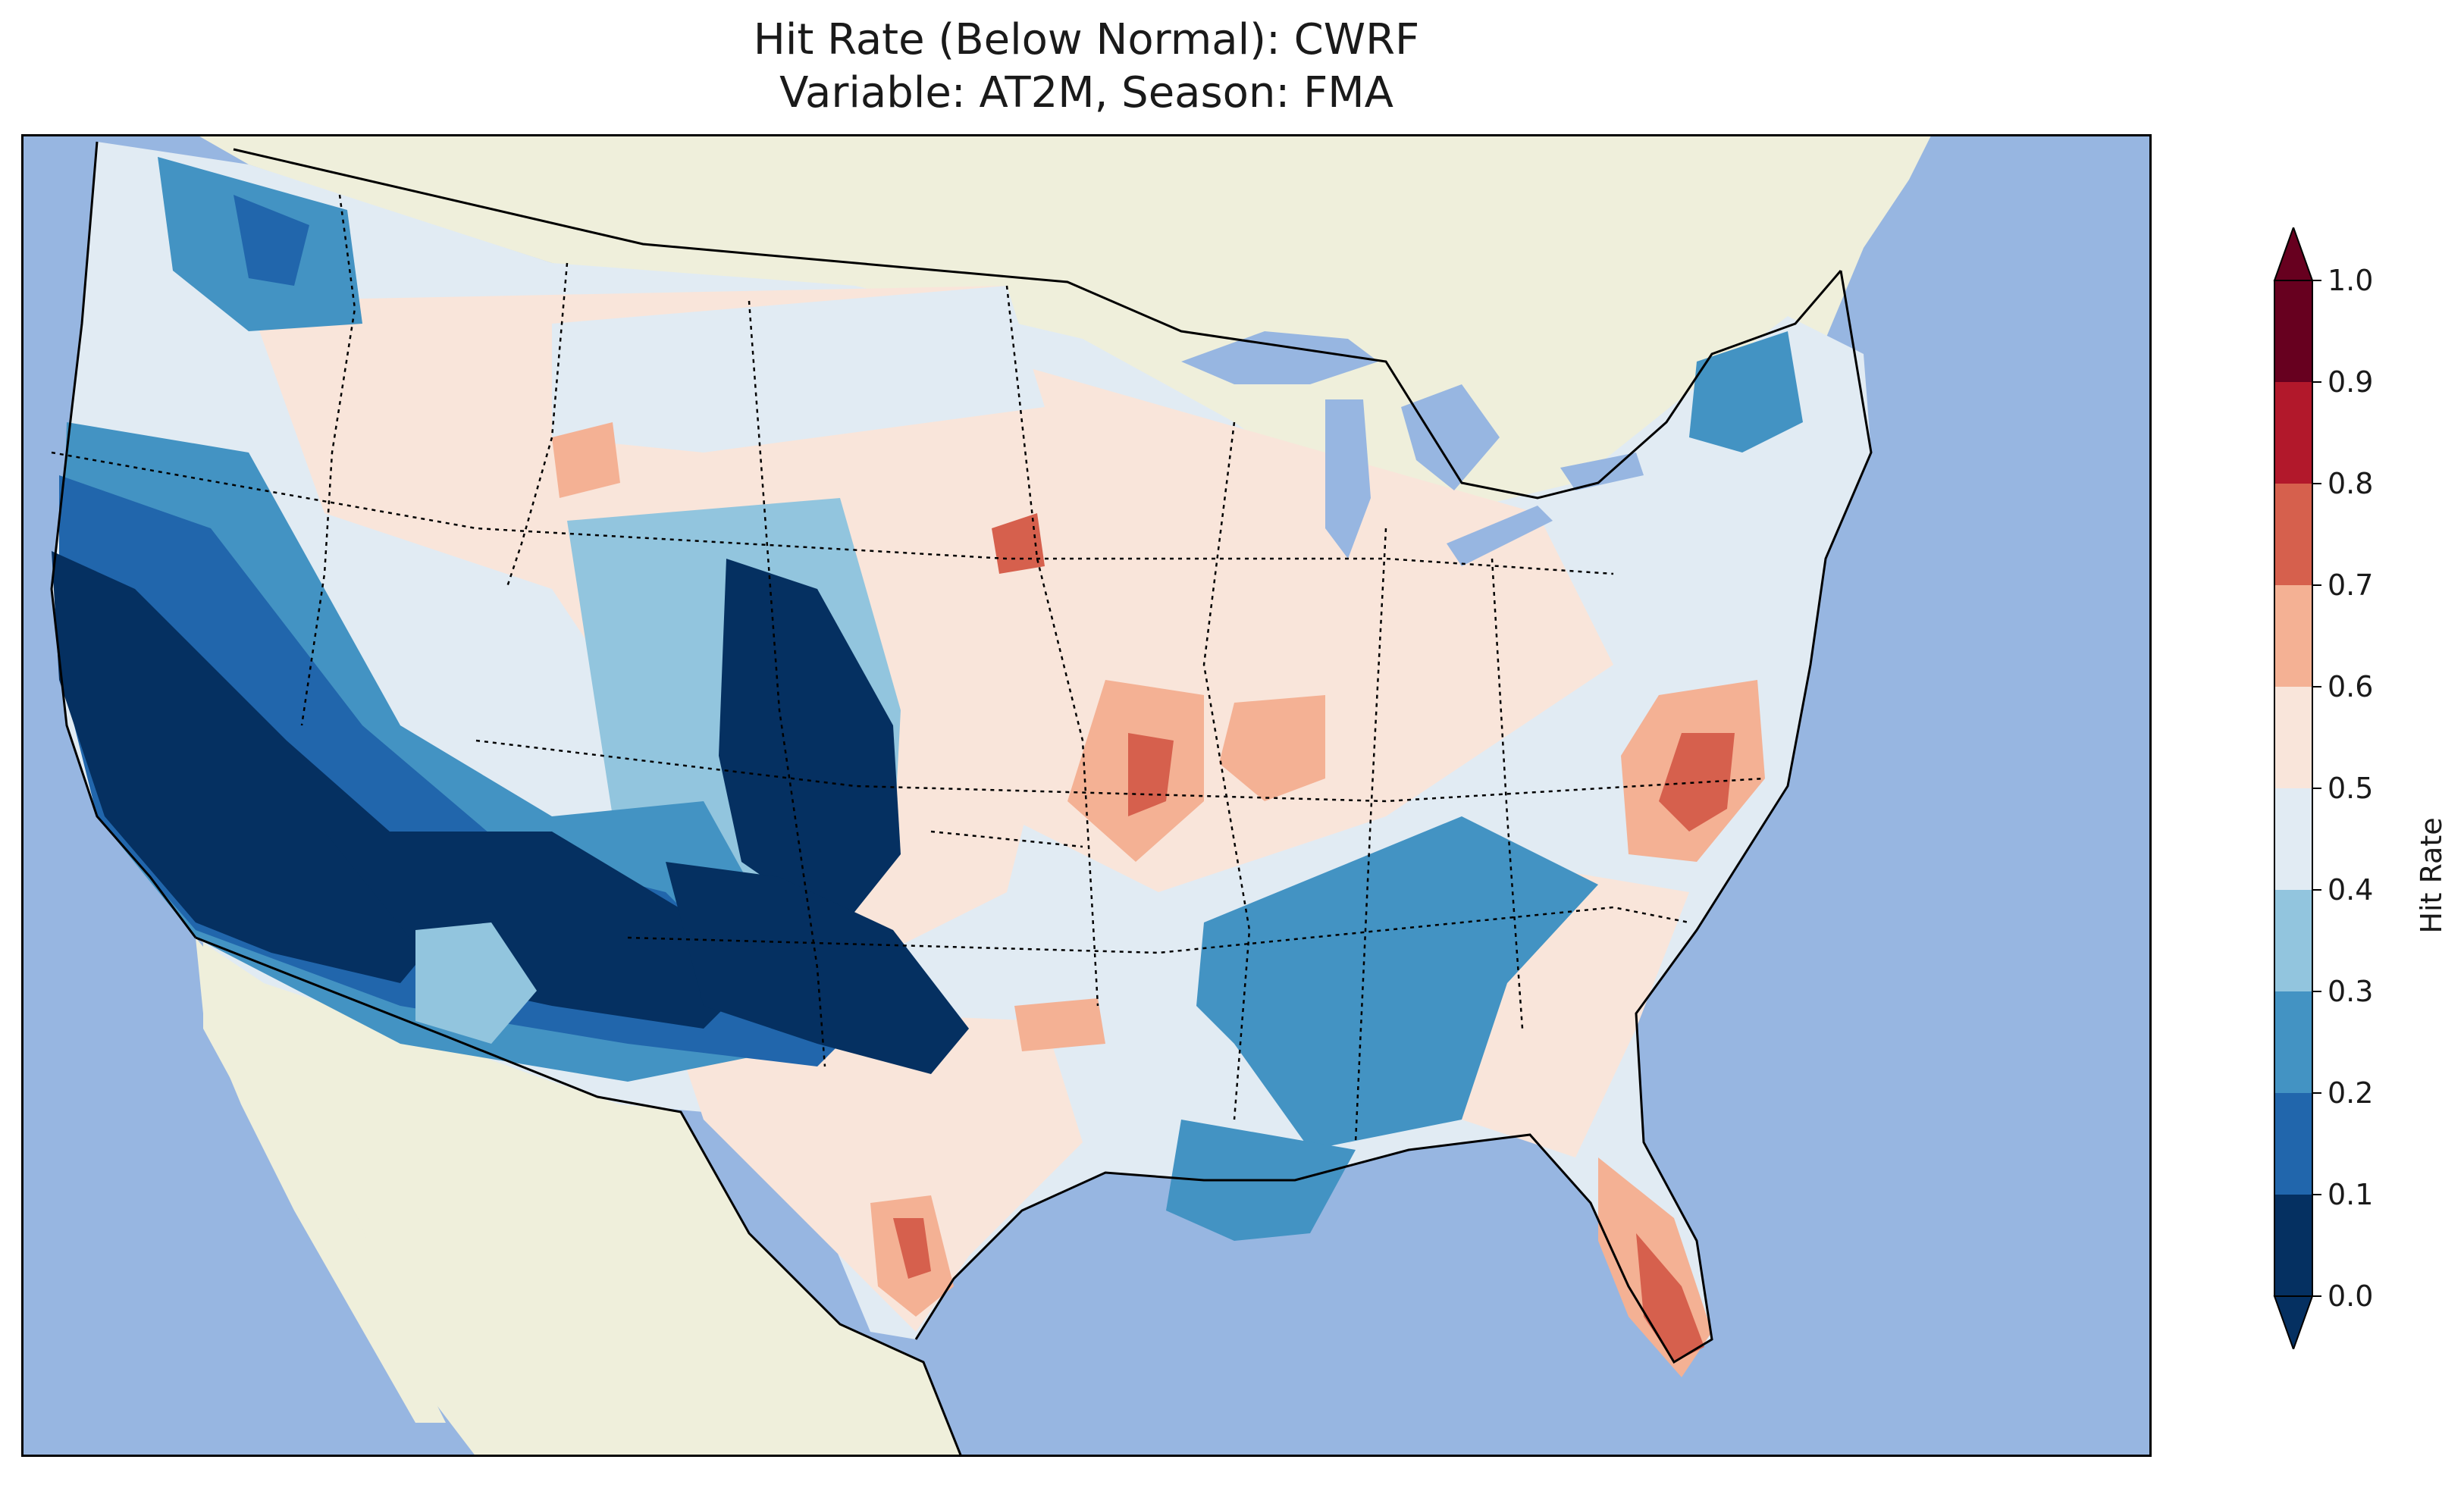 This screenshot has height=1494, width=2464. What do you see at coordinates (1059, 1024) in the screenshot?
I see `region-oklahoma` at bounding box center [1059, 1024].